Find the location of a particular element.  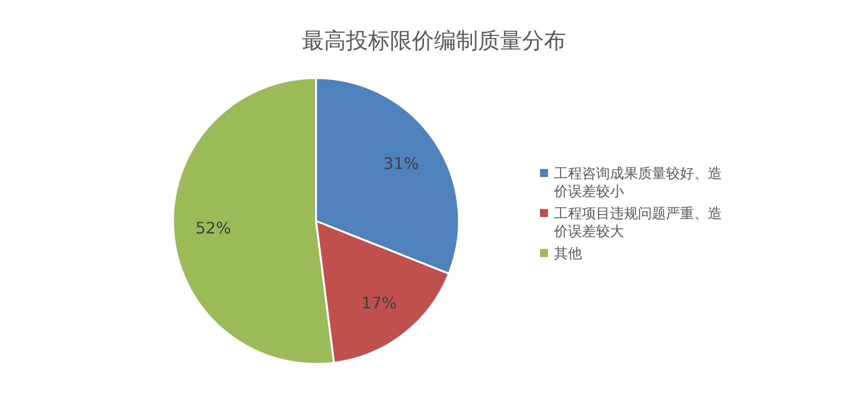

data-label: 31% is located at coordinates (401, 164).